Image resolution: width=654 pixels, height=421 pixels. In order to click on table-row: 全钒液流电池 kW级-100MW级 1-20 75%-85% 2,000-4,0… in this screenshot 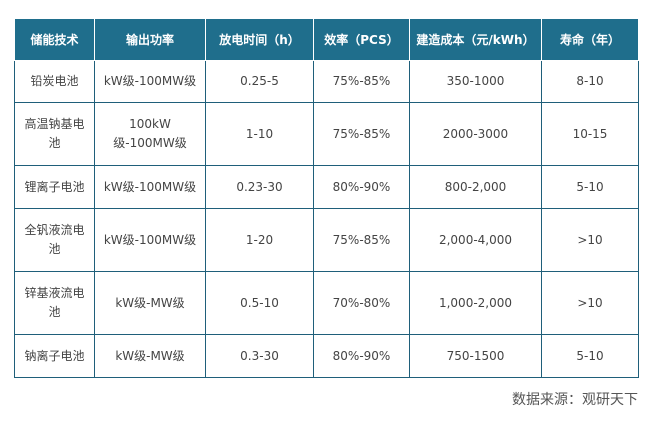, I will do `click(326, 240)`.